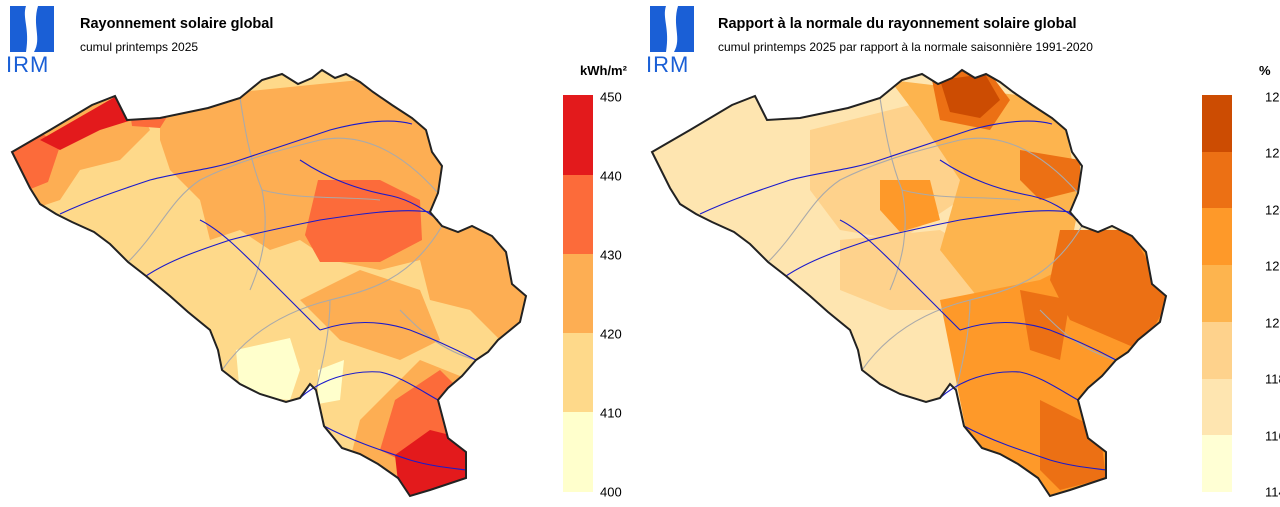 This screenshot has height=507, width=1280. I want to click on legend-tick: 400, so click(611, 492).